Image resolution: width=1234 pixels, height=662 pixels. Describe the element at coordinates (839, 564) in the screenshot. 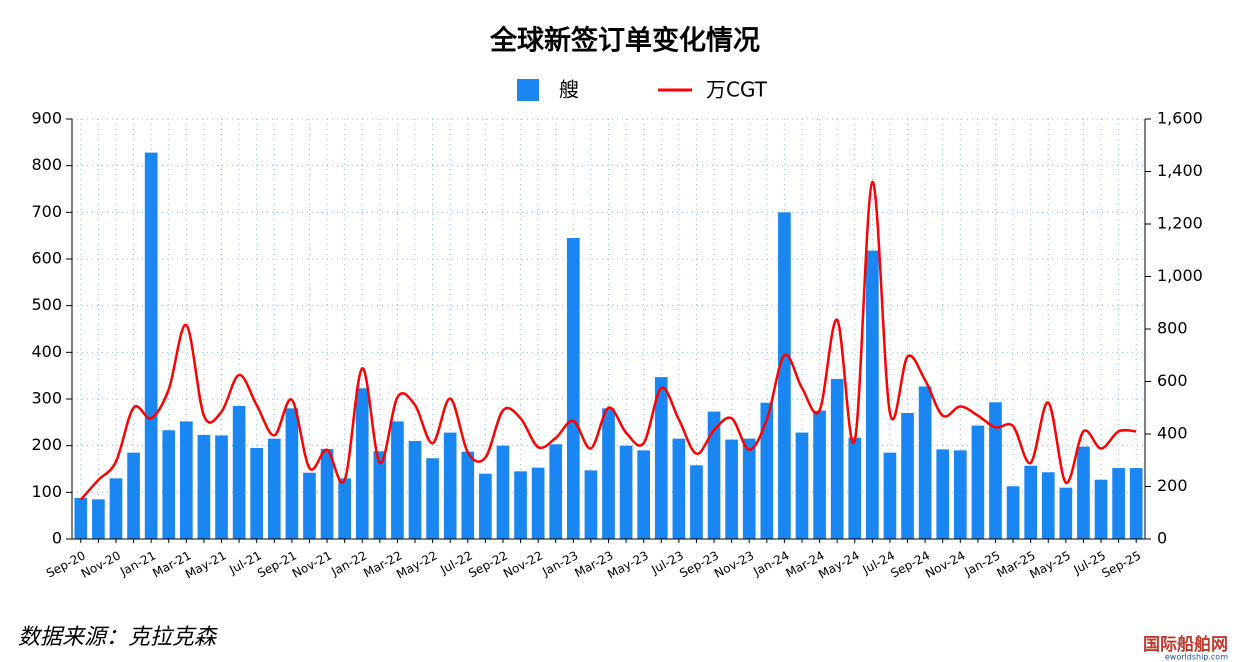

I see `x-tick-label: May-24` at that location.